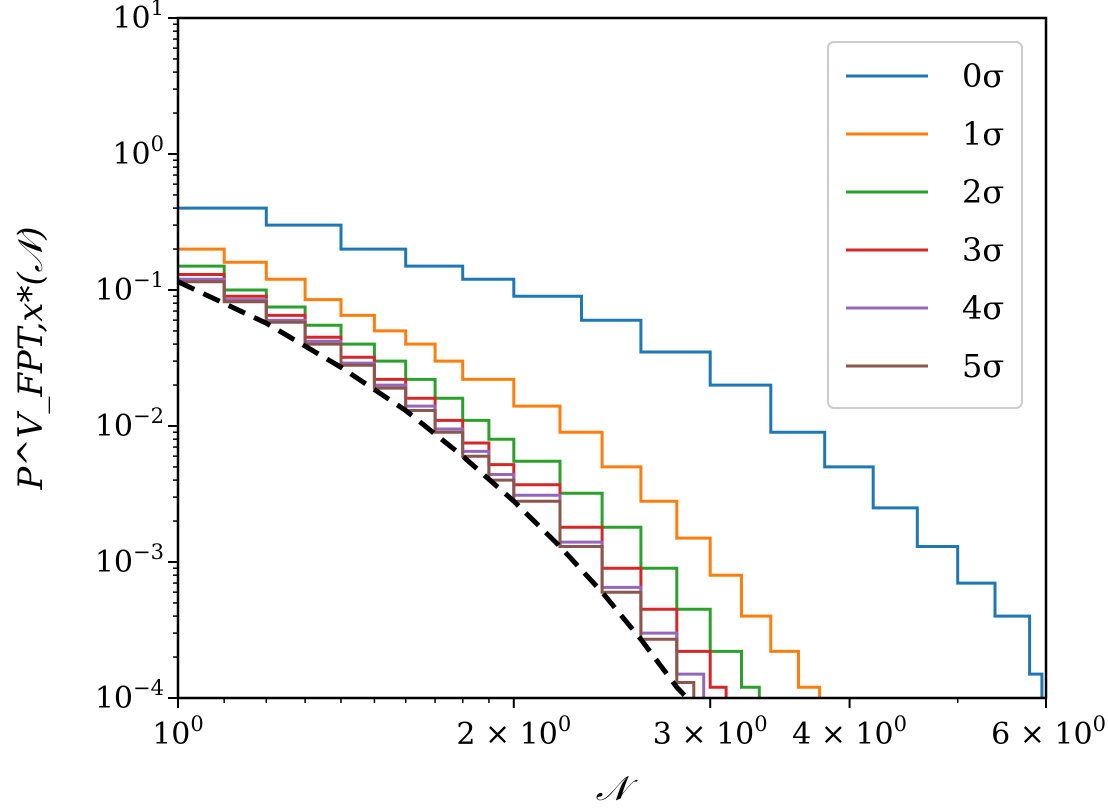 The image size is (1108, 810). I want to click on legend-label-1: 1σ, so click(983, 134).